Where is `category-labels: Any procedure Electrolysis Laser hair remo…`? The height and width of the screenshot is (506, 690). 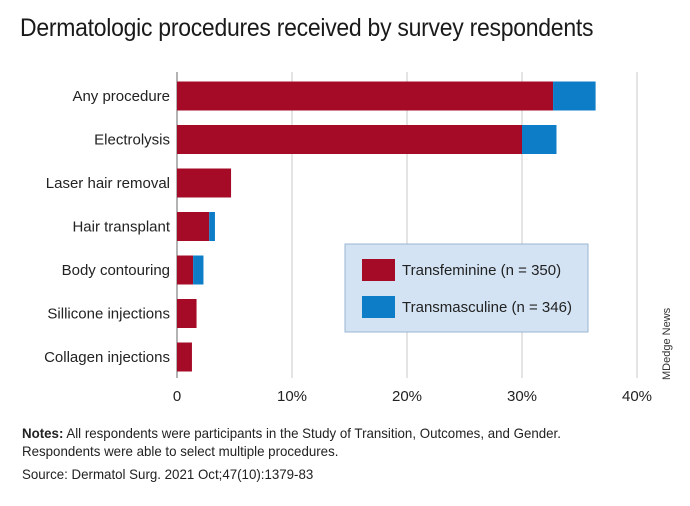
category-labels: Any procedure Electrolysis Laser hair remo… is located at coordinates (107, 227).